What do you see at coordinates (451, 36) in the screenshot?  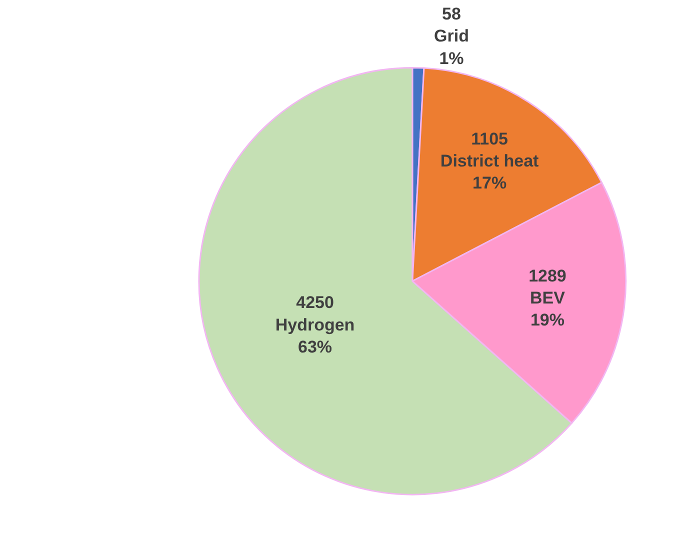 I see `slice-label: Grid` at bounding box center [451, 36].